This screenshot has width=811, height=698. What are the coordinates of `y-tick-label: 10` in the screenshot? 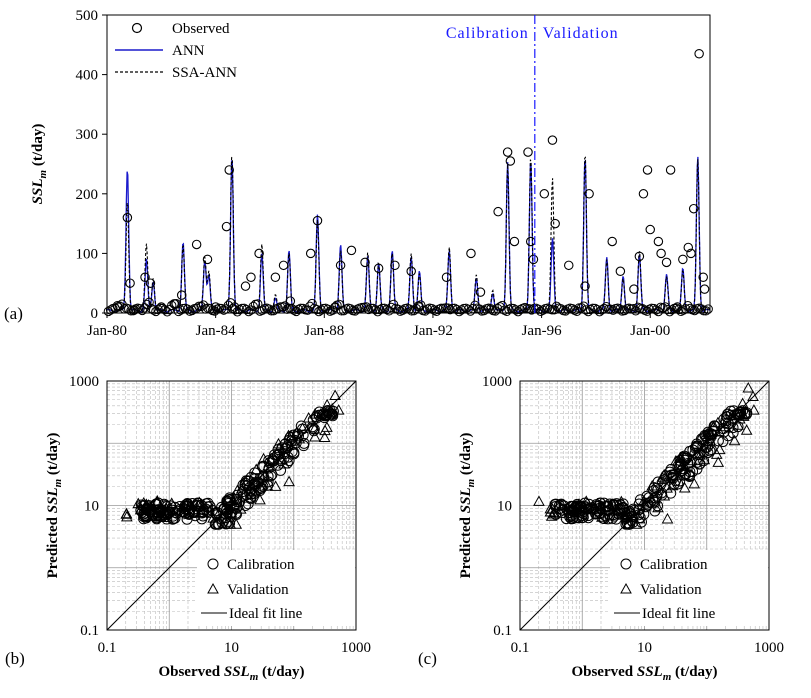 It's located at (504, 507).